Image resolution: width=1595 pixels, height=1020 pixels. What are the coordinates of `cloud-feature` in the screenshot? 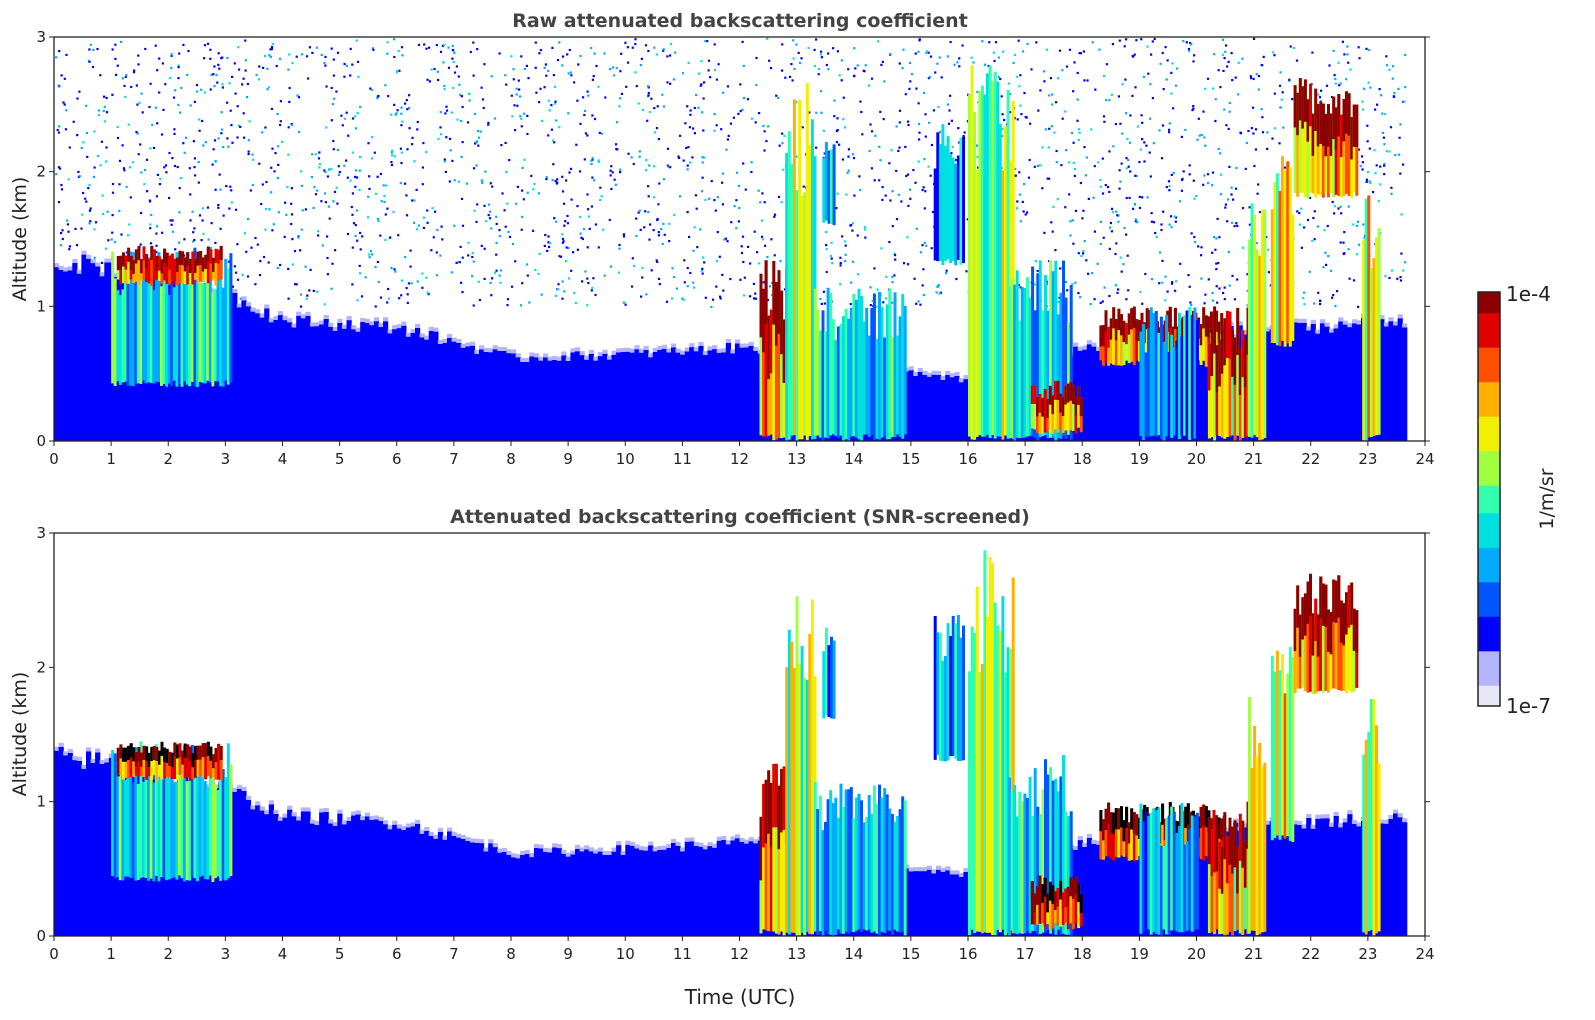 It's located at (1040, 350).